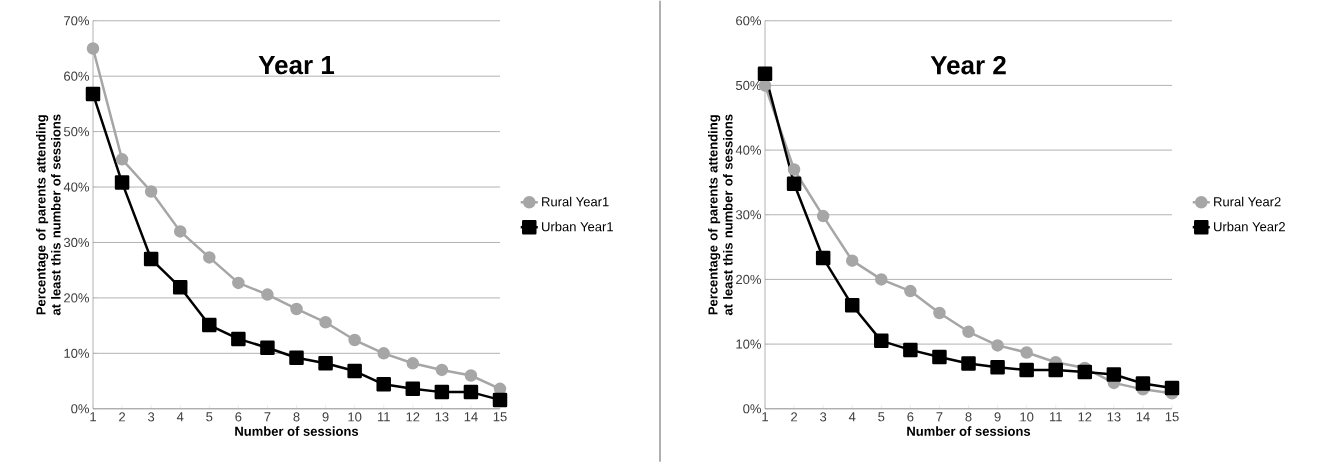 The image size is (1320, 472). I want to click on y-tick-label: 70%, so click(77, 21).